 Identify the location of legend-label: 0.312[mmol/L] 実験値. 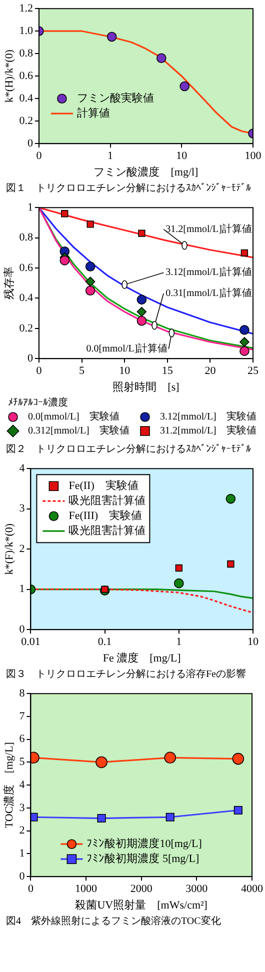
(79, 430).